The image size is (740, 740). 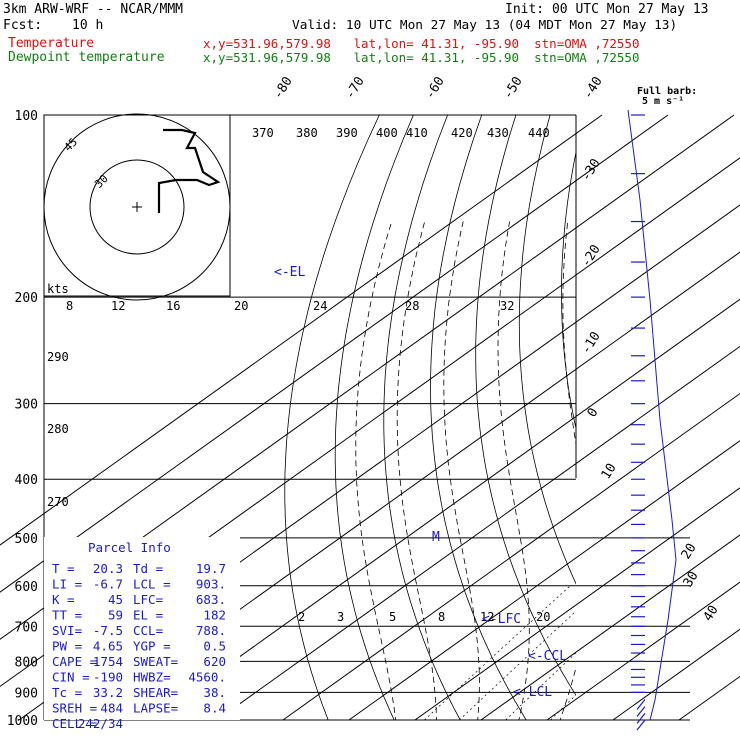 What do you see at coordinates (69, 306) in the screenshot?
I see `hodograph-speed-tick: 8` at bounding box center [69, 306].